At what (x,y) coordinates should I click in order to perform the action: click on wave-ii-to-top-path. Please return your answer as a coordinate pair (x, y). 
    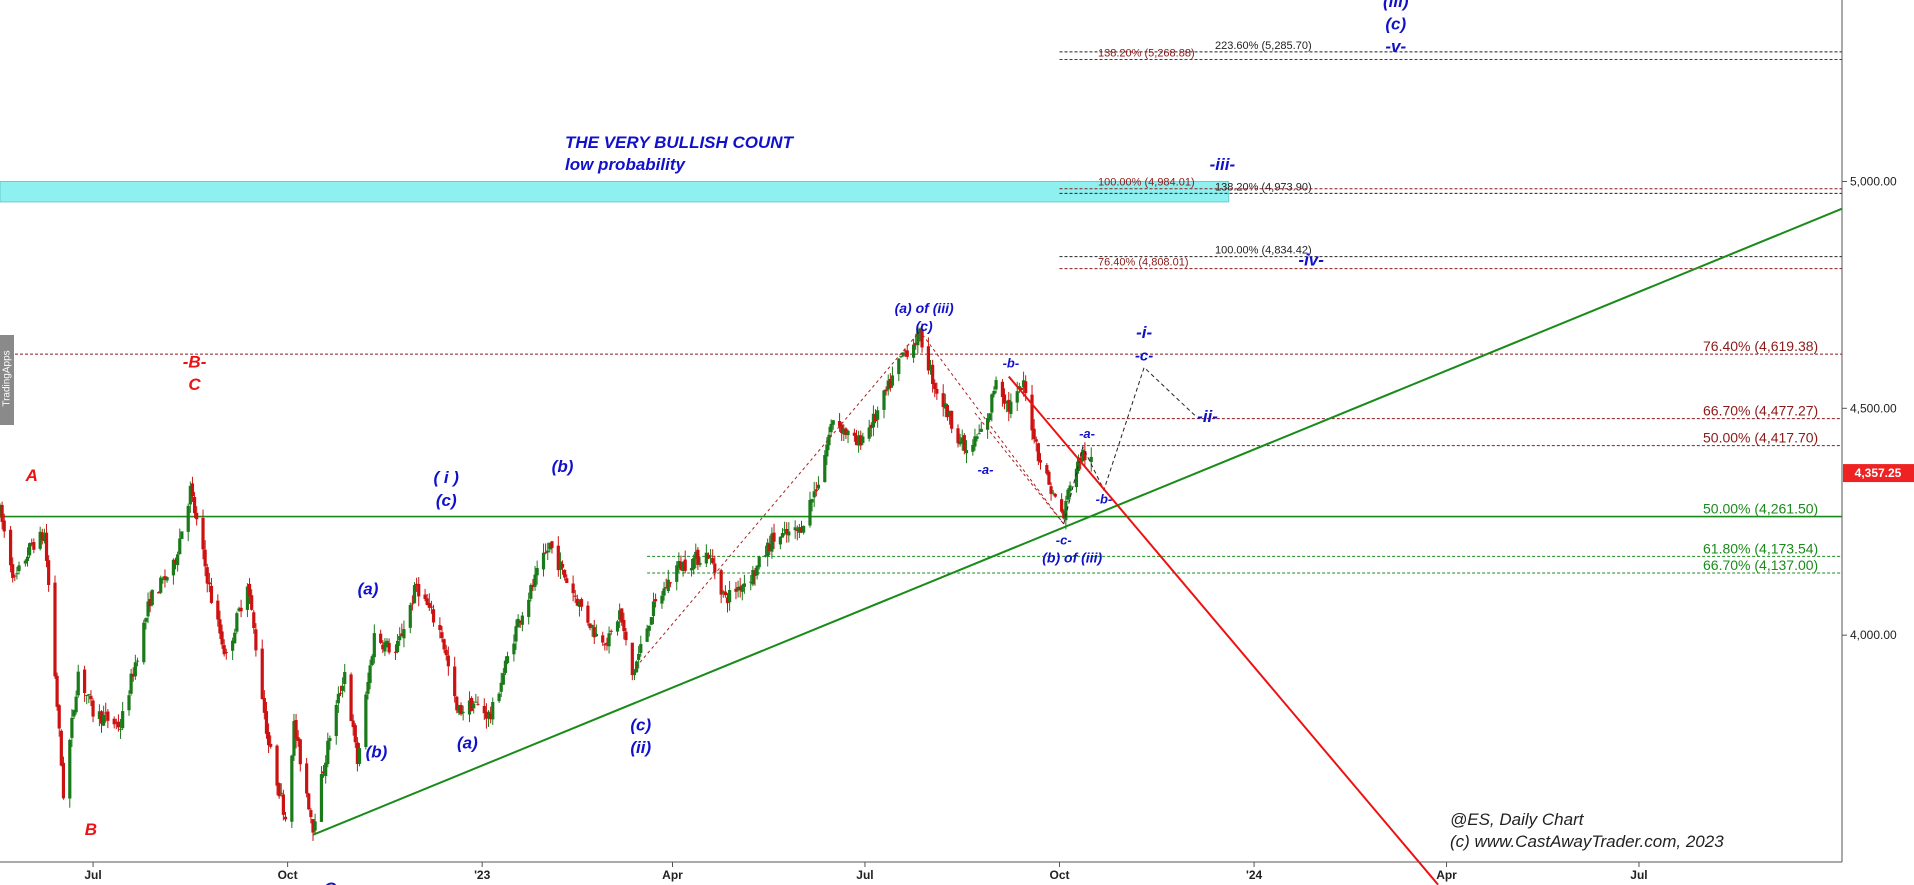
    Looking at the image, I should click on (848, 501).